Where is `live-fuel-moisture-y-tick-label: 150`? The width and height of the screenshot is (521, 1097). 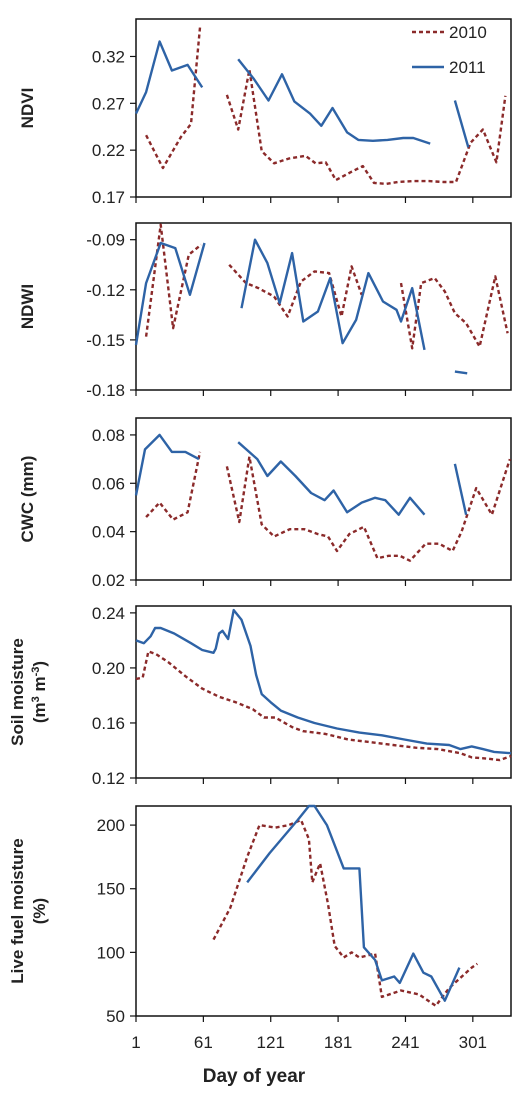
live-fuel-moisture-y-tick-label: 150 is located at coordinates (111, 889).